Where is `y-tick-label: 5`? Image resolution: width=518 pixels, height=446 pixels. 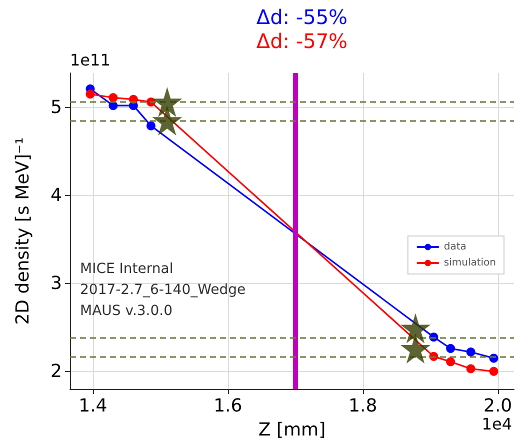
y-tick-label: 5 is located at coordinates (56, 107).